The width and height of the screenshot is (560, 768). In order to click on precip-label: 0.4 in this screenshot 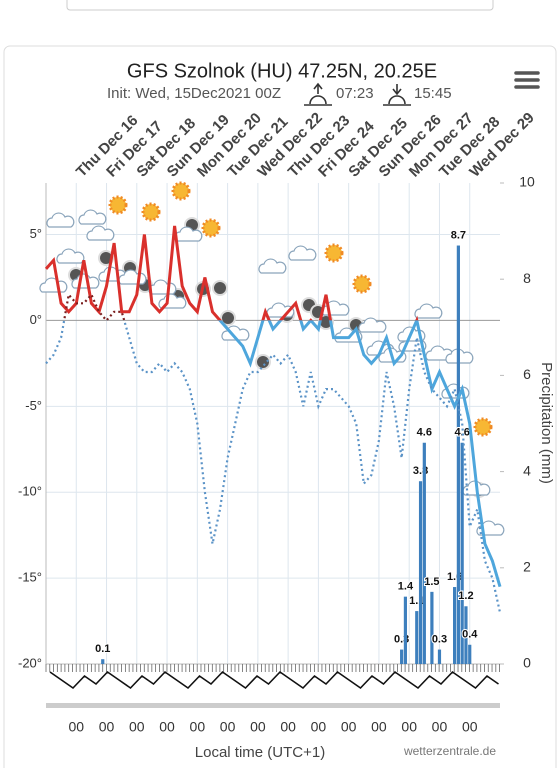, I will do `click(470, 635)`.